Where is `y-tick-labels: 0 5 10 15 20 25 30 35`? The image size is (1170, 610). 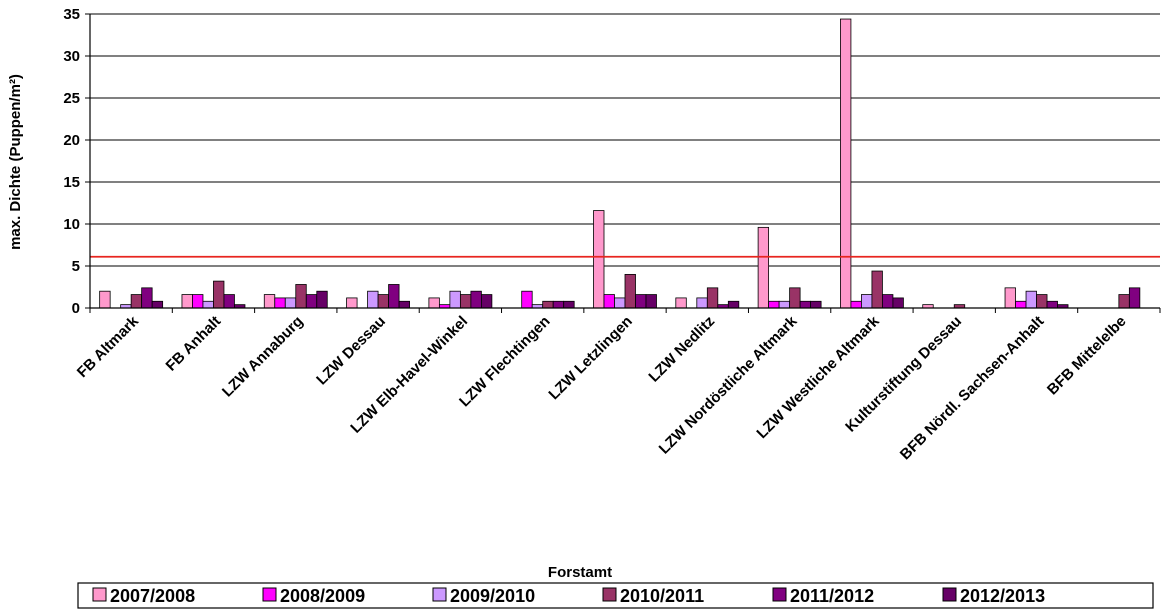 y-tick-labels: 0 5 10 15 20 25 30 35 is located at coordinates (76, 161).